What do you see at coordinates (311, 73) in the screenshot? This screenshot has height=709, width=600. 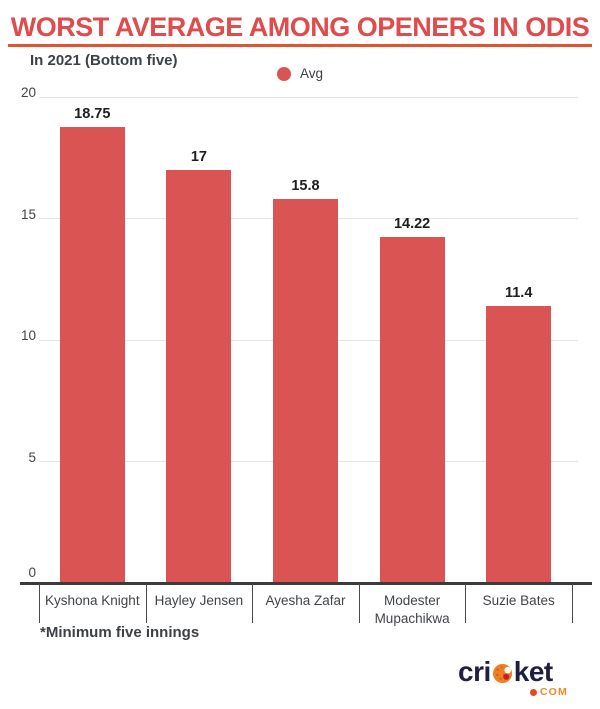 I see `legend-label: Avg` at bounding box center [311, 73].